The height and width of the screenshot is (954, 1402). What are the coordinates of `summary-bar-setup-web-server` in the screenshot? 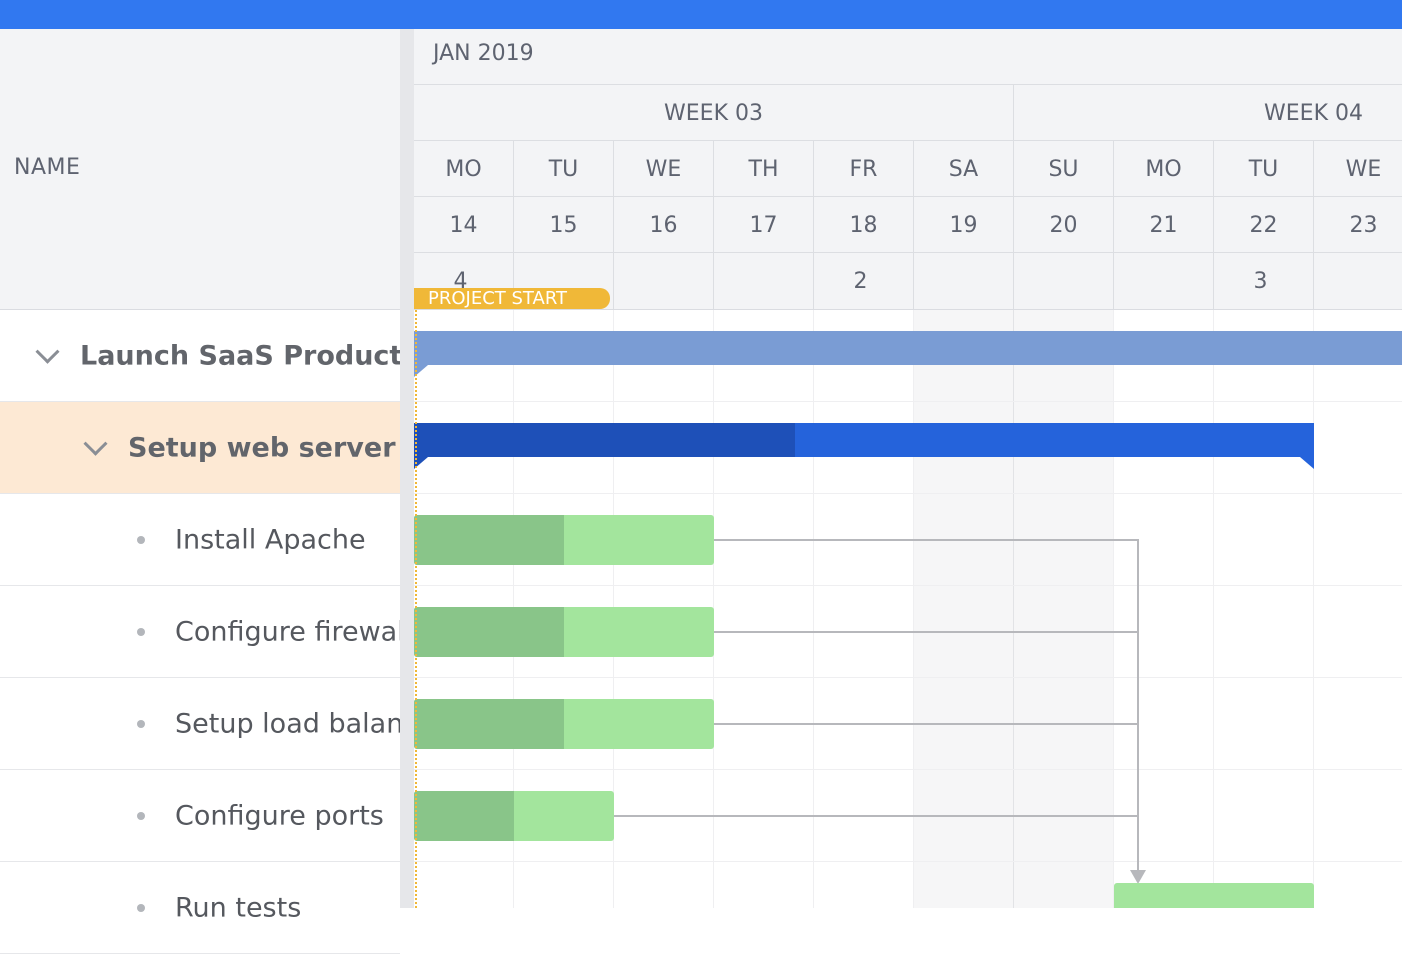 It's located at (864, 440).